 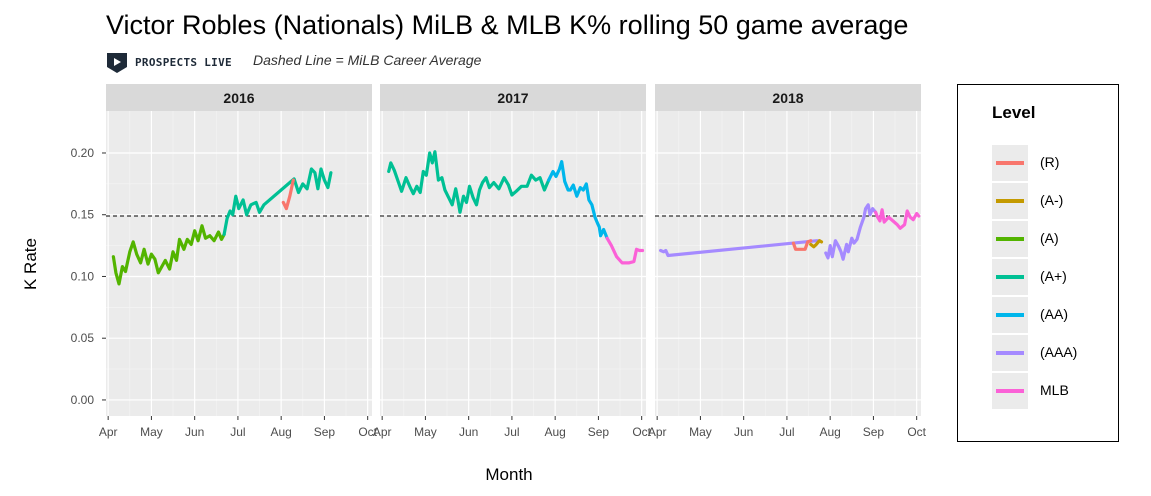 I want to click on panel-strip-label: 2017, so click(x=512, y=98).